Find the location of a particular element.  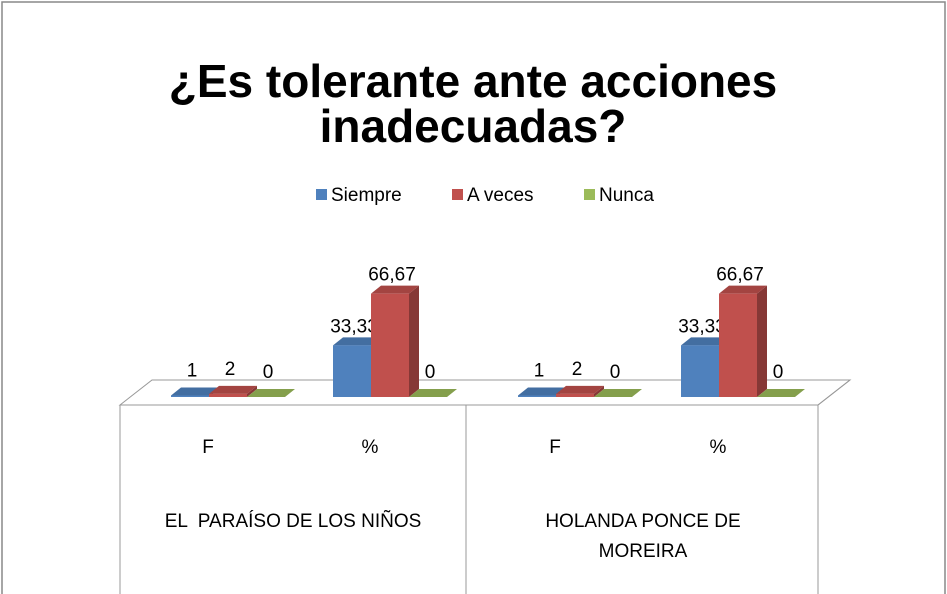

legend-label: Siempre is located at coordinates (366, 195).